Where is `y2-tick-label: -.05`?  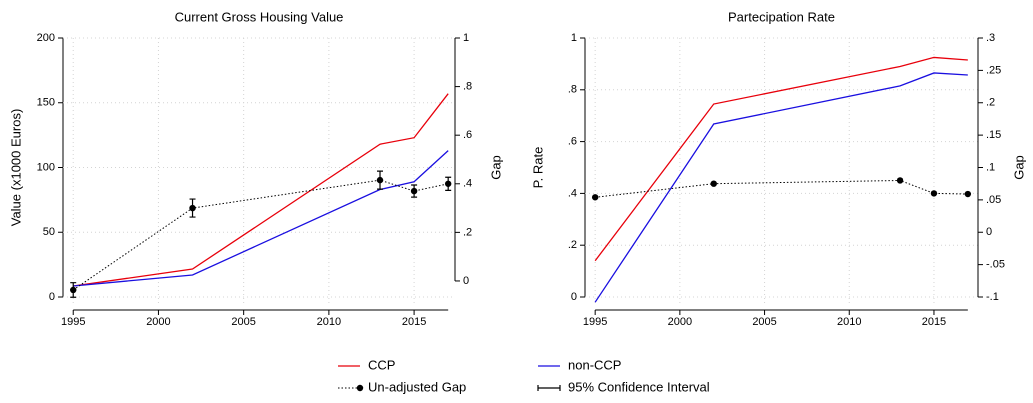
y2-tick-label: -.05 is located at coordinates (995, 265).